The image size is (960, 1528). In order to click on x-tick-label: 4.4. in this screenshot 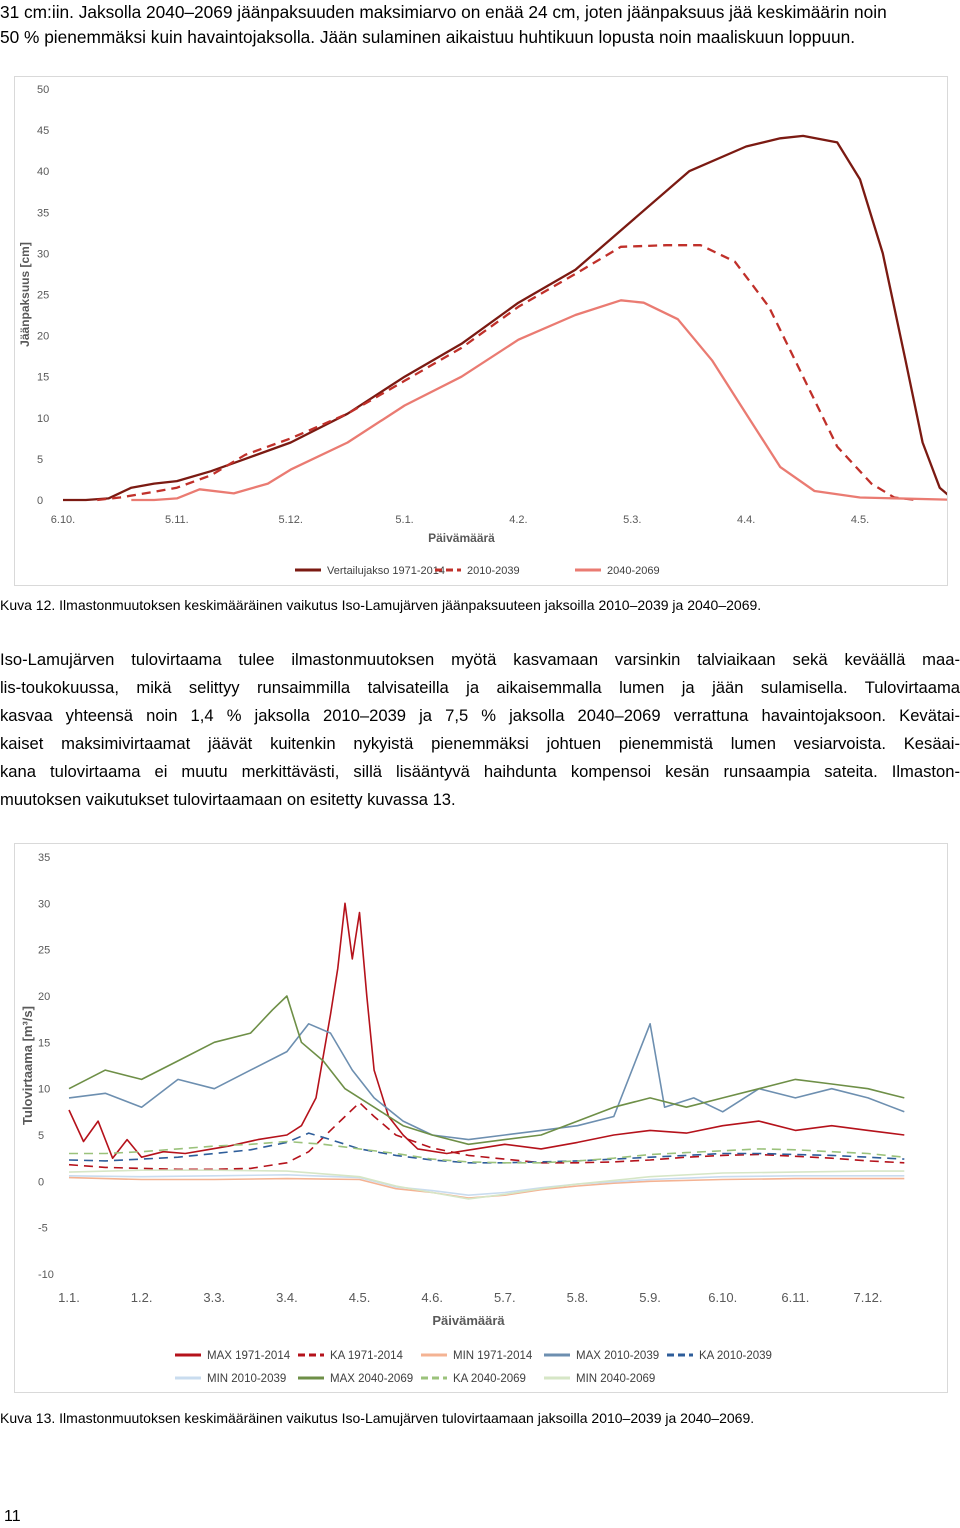, I will do `click(746, 520)`.